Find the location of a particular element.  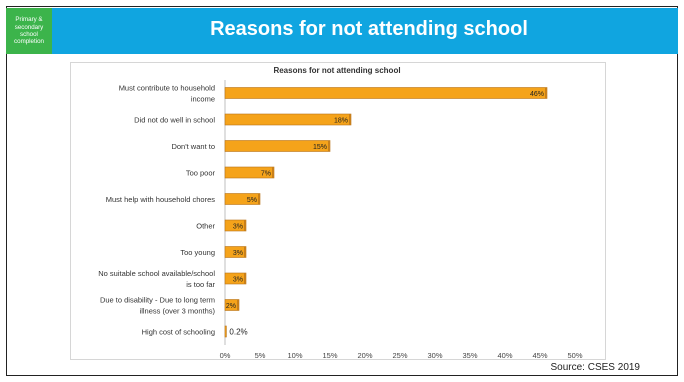

header-bar is located at coordinates (342, 31).